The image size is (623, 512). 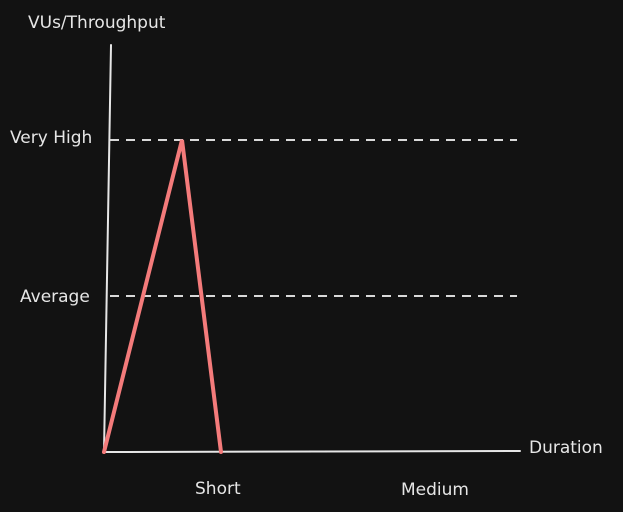 I want to click on x-tick-label-short: Short, so click(x=218, y=489).